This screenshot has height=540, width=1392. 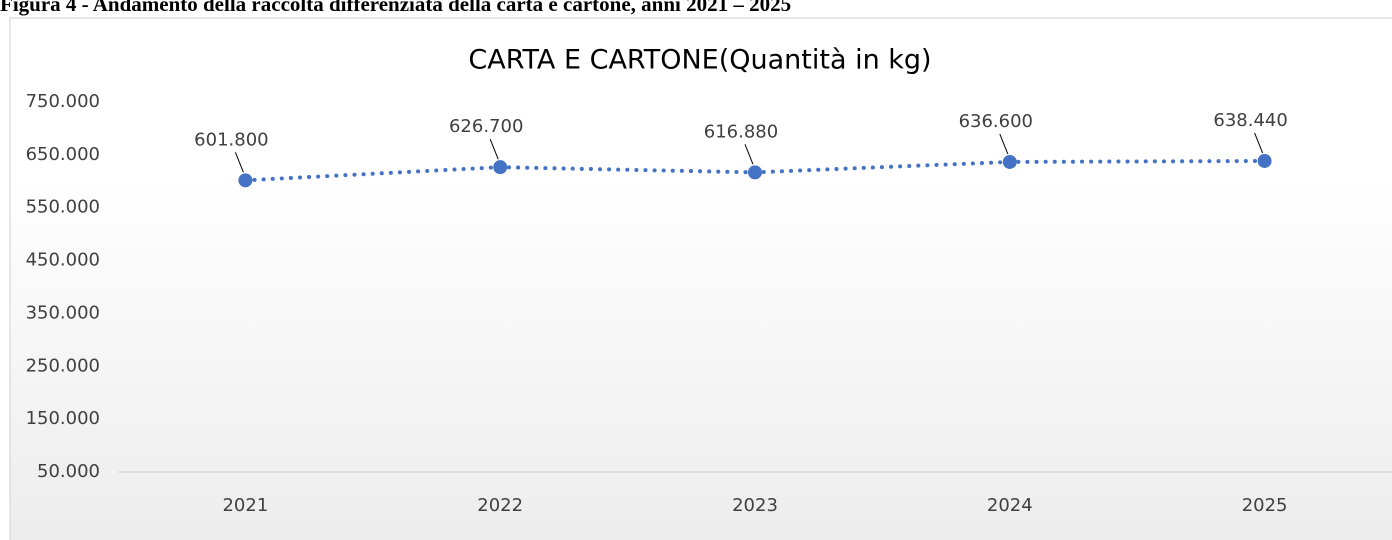 I want to click on y-tick-label: 450.000, so click(x=63, y=260).